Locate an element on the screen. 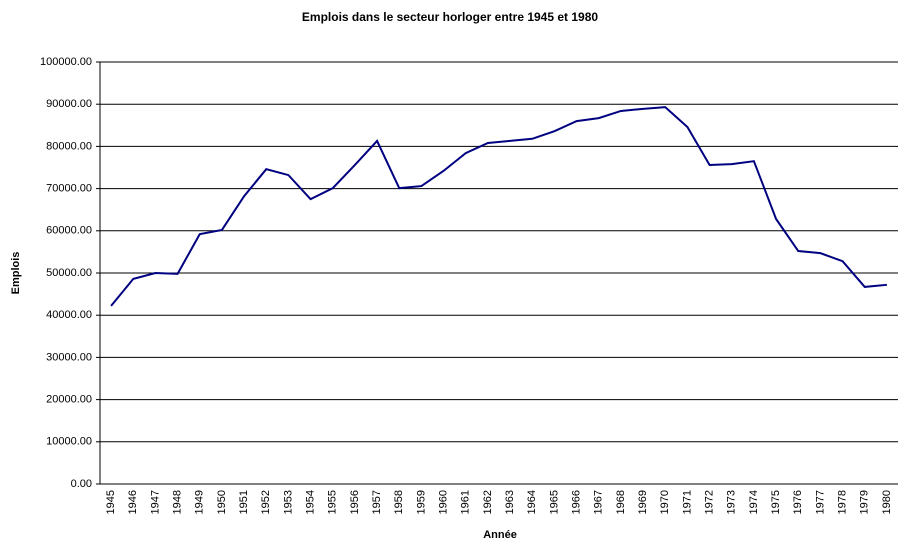  y-tick-label: 60000.00 is located at coordinates (69, 231).